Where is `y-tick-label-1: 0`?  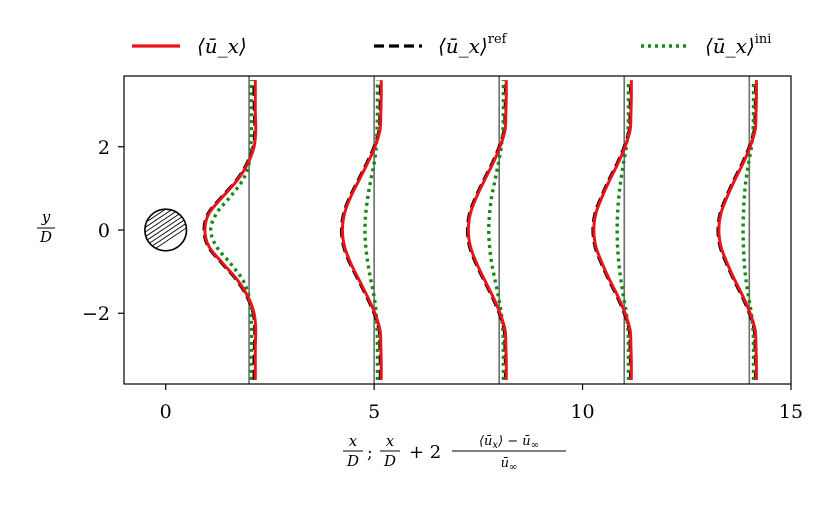
y-tick-label-1: 0 is located at coordinates (104, 231).